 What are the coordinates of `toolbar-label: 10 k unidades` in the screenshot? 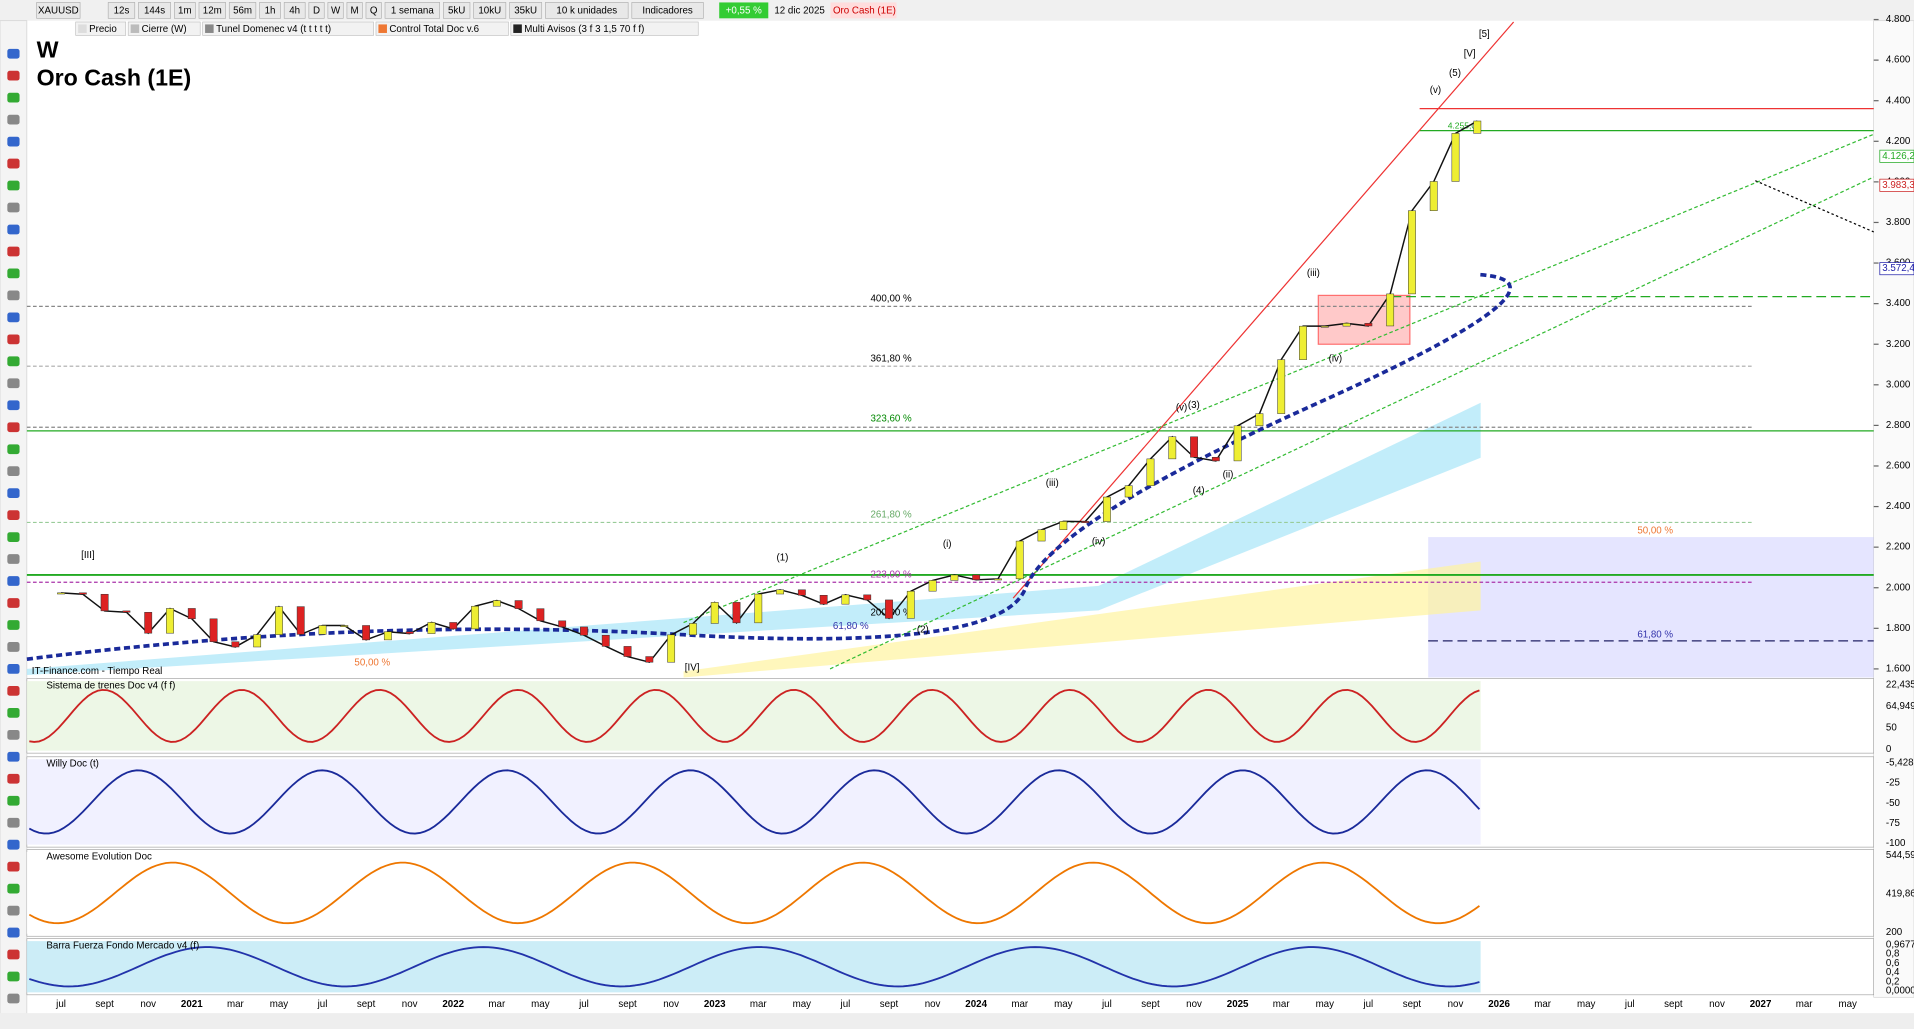 It's located at (586, 11).